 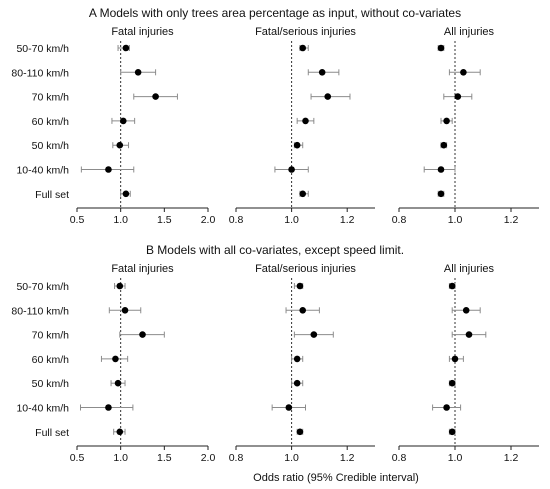 I want to click on panel-title-a: Fatal/serious injuries, so click(x=305, y=32).